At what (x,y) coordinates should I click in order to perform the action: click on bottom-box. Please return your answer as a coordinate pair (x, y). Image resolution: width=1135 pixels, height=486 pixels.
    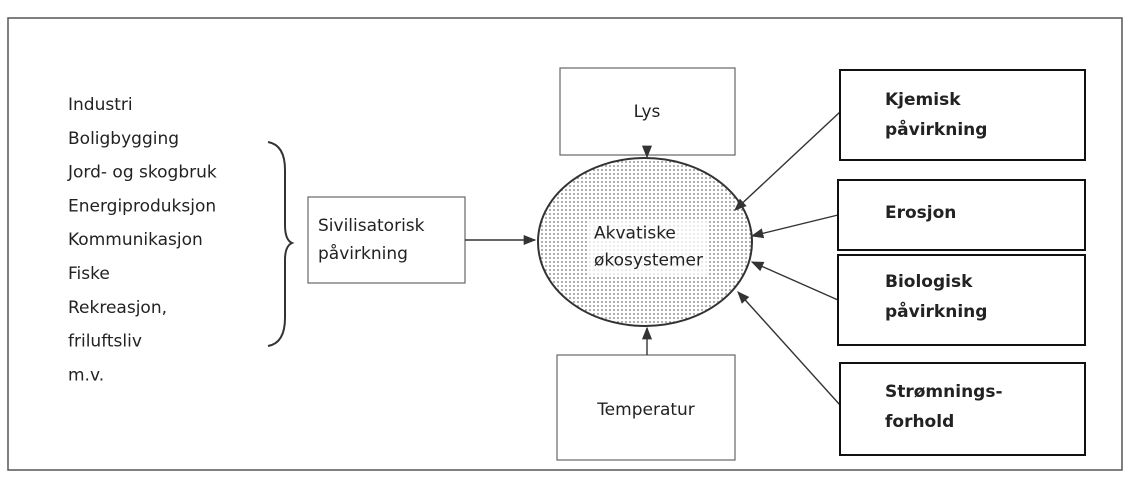
    Looking at the image, I should click on (646, 407).